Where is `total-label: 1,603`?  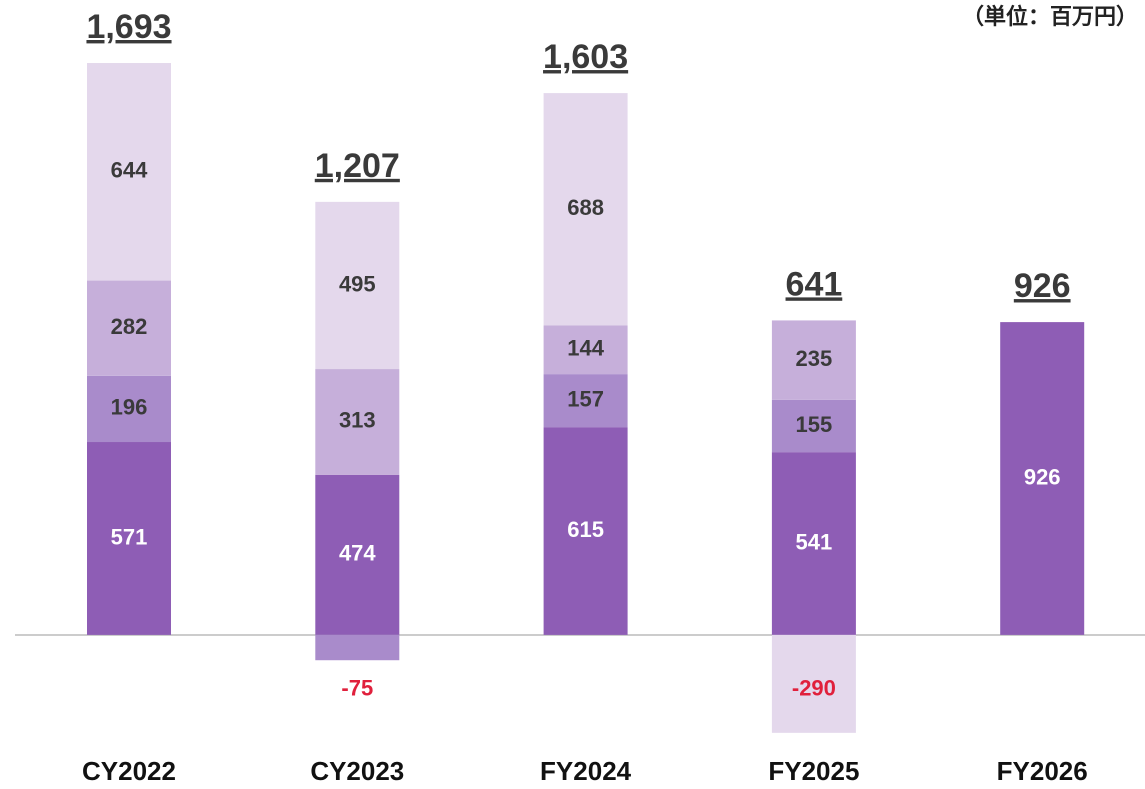 total-label: 1,603 is located at coordinates (585, 57).